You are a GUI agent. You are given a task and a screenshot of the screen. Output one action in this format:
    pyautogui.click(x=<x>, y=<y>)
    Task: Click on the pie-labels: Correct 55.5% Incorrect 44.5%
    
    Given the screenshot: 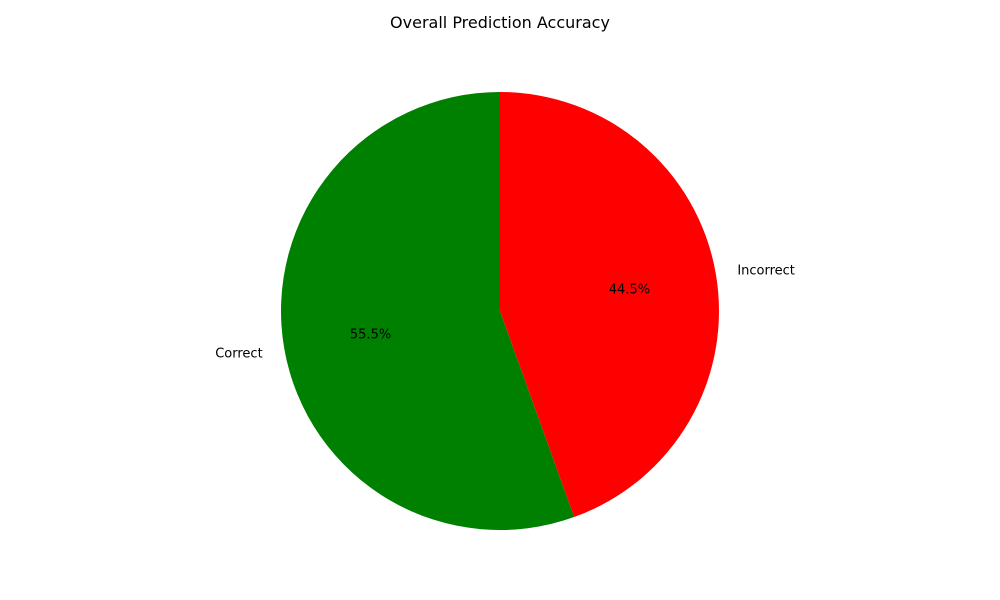 What is the action you would take?
    pyautogui.click(x=505, y=313)
    